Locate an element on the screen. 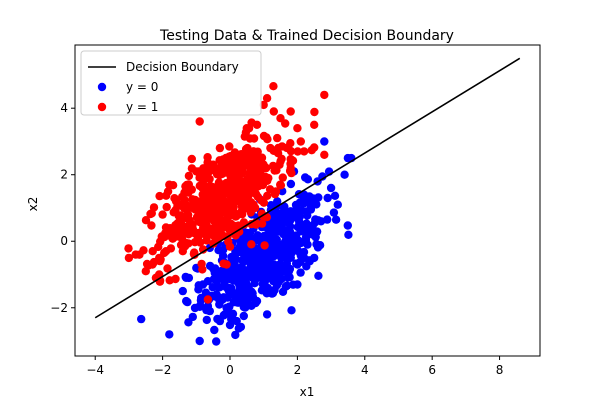 This screenshot has width=600, height=400. y-tick-label: −2 is located at coordinates (59, 308).